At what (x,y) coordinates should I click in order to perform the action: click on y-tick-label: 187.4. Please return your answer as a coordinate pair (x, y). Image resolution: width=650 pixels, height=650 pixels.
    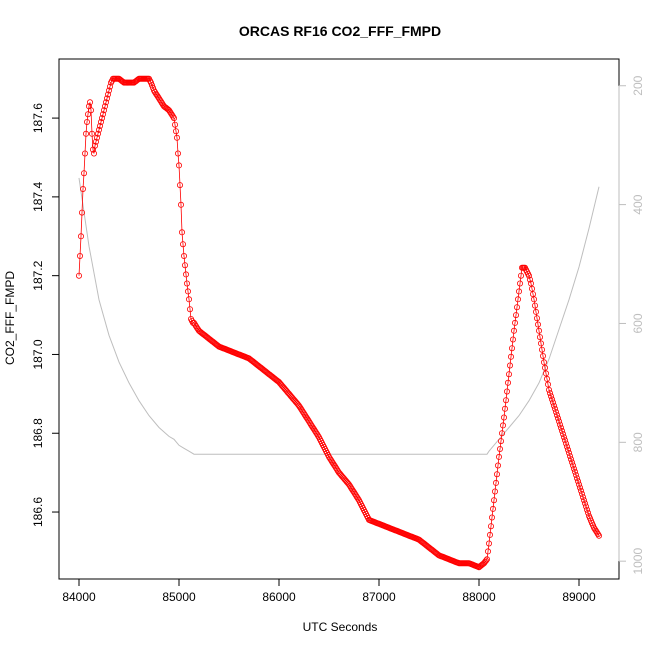
    Looking at the image, I should click on (38, 197).